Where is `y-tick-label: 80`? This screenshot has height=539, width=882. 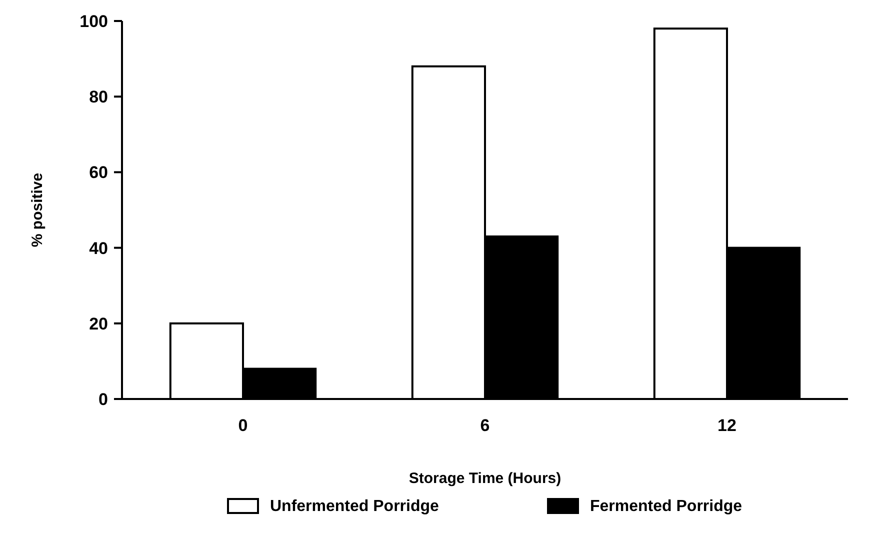 y-tick-label: 80 is located at coordinates (98, 97).